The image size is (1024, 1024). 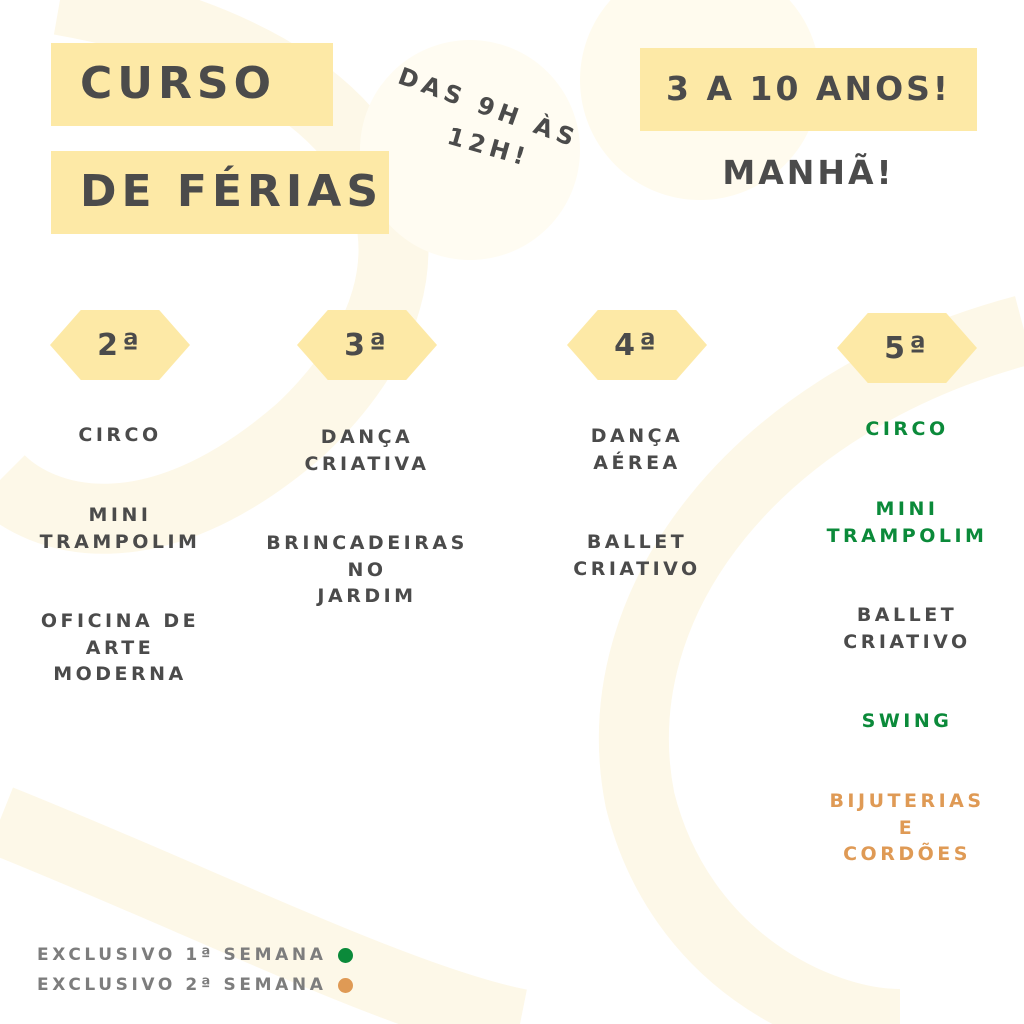 I want to click on activity-item: SWING, so click(x=907, y=721).